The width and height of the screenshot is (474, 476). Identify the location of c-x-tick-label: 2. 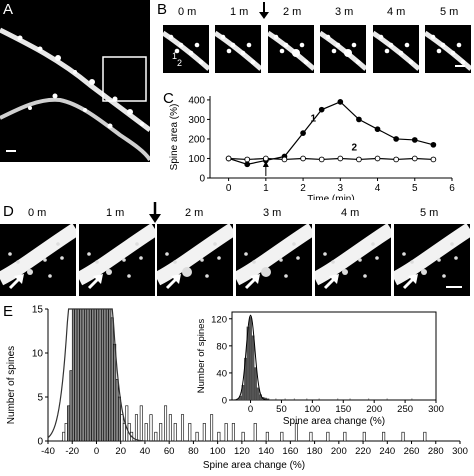
(303, 188).